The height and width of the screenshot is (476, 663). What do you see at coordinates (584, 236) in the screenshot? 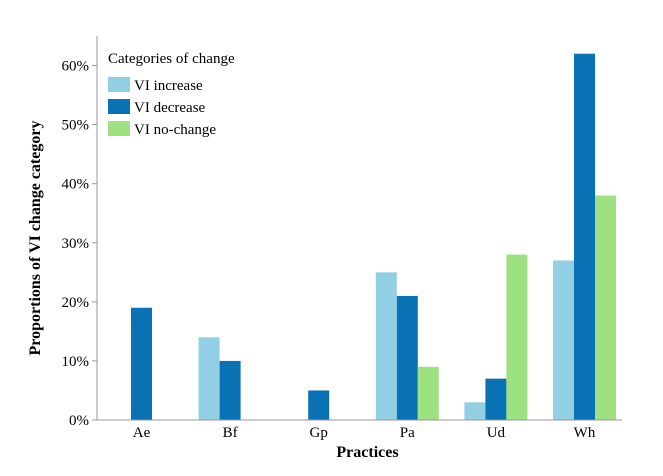
I see `bar-wh-vi-decrease` at bounding box center [584, 236].